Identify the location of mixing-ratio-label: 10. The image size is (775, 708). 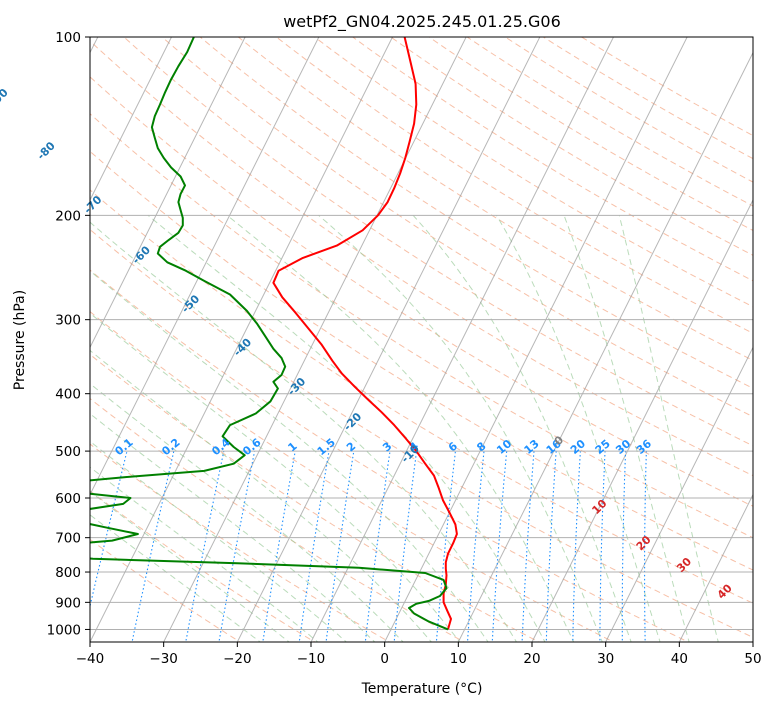
(504, 447).